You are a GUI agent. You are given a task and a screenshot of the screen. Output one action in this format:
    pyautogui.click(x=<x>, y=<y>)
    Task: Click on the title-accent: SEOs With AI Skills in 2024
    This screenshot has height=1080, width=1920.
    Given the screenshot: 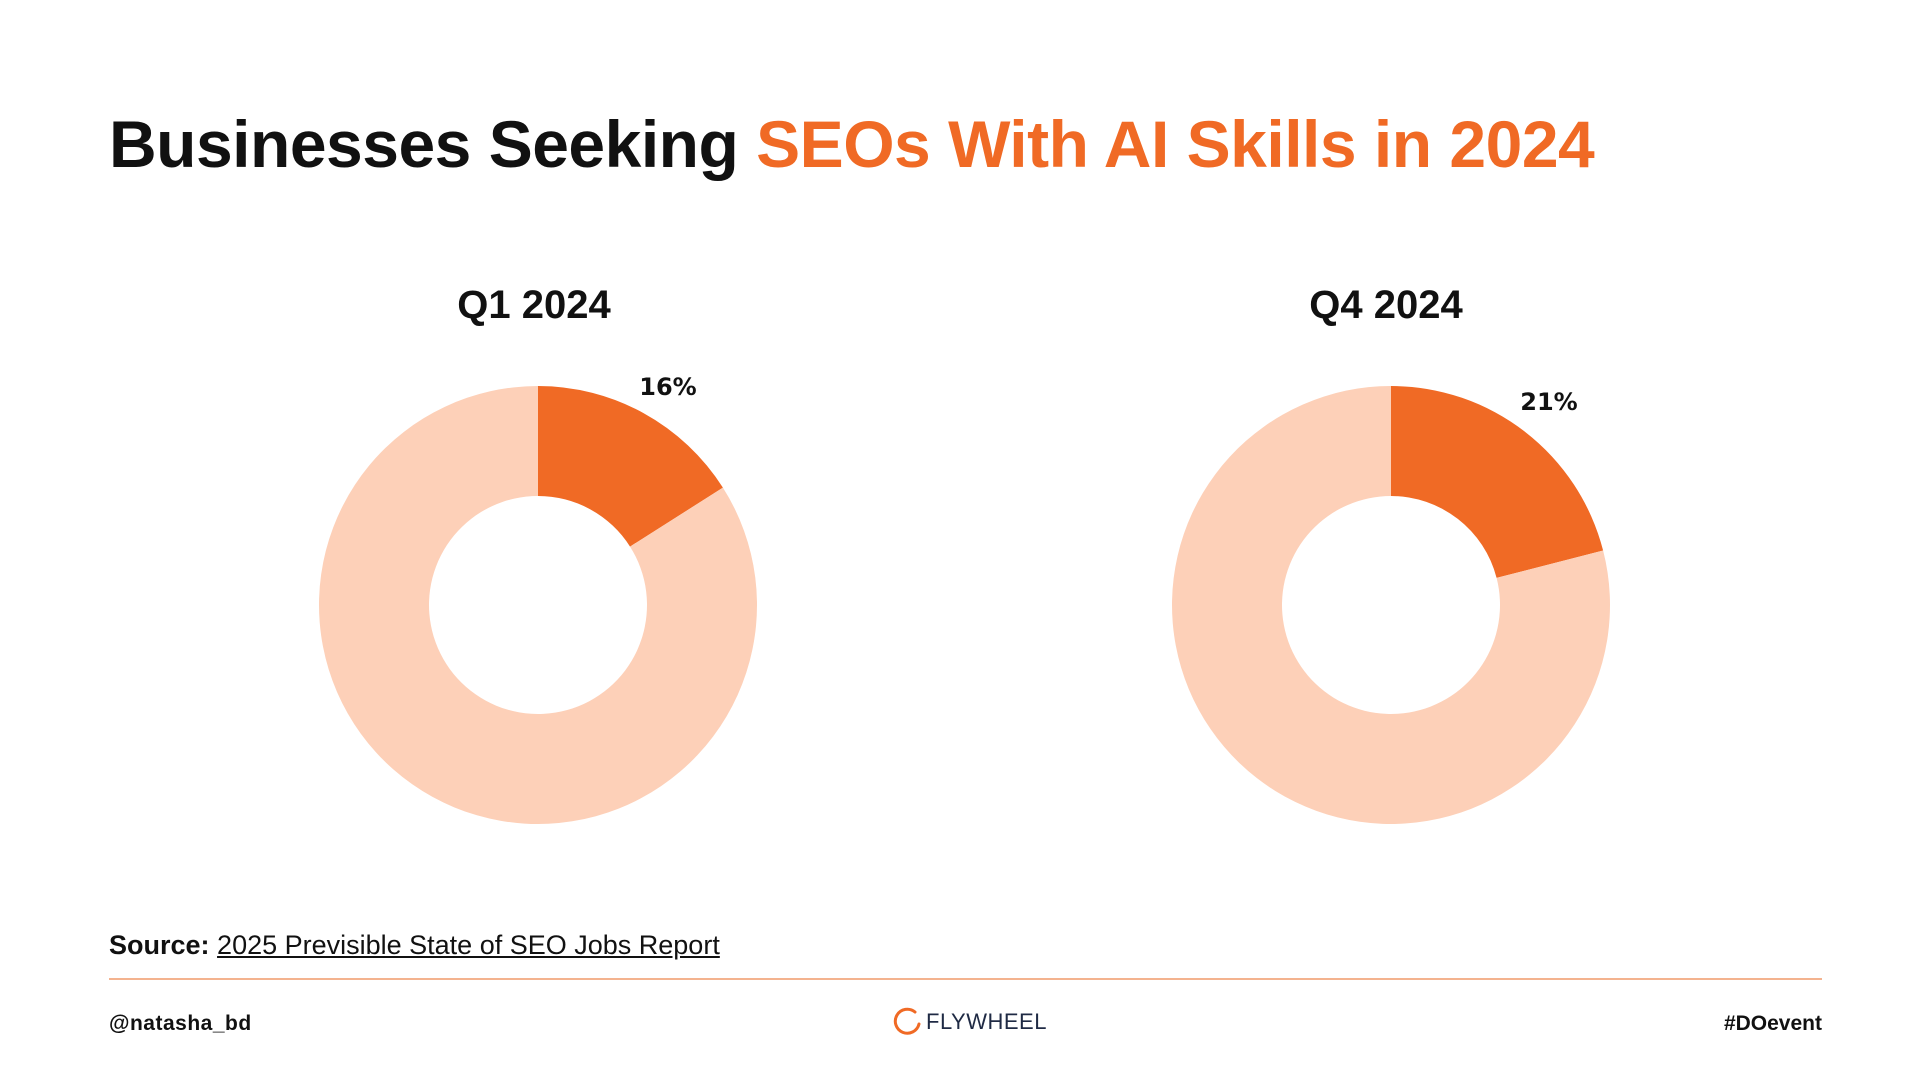 What is the action you would take?
    pyautogui.click(x=1175, y=144)
    